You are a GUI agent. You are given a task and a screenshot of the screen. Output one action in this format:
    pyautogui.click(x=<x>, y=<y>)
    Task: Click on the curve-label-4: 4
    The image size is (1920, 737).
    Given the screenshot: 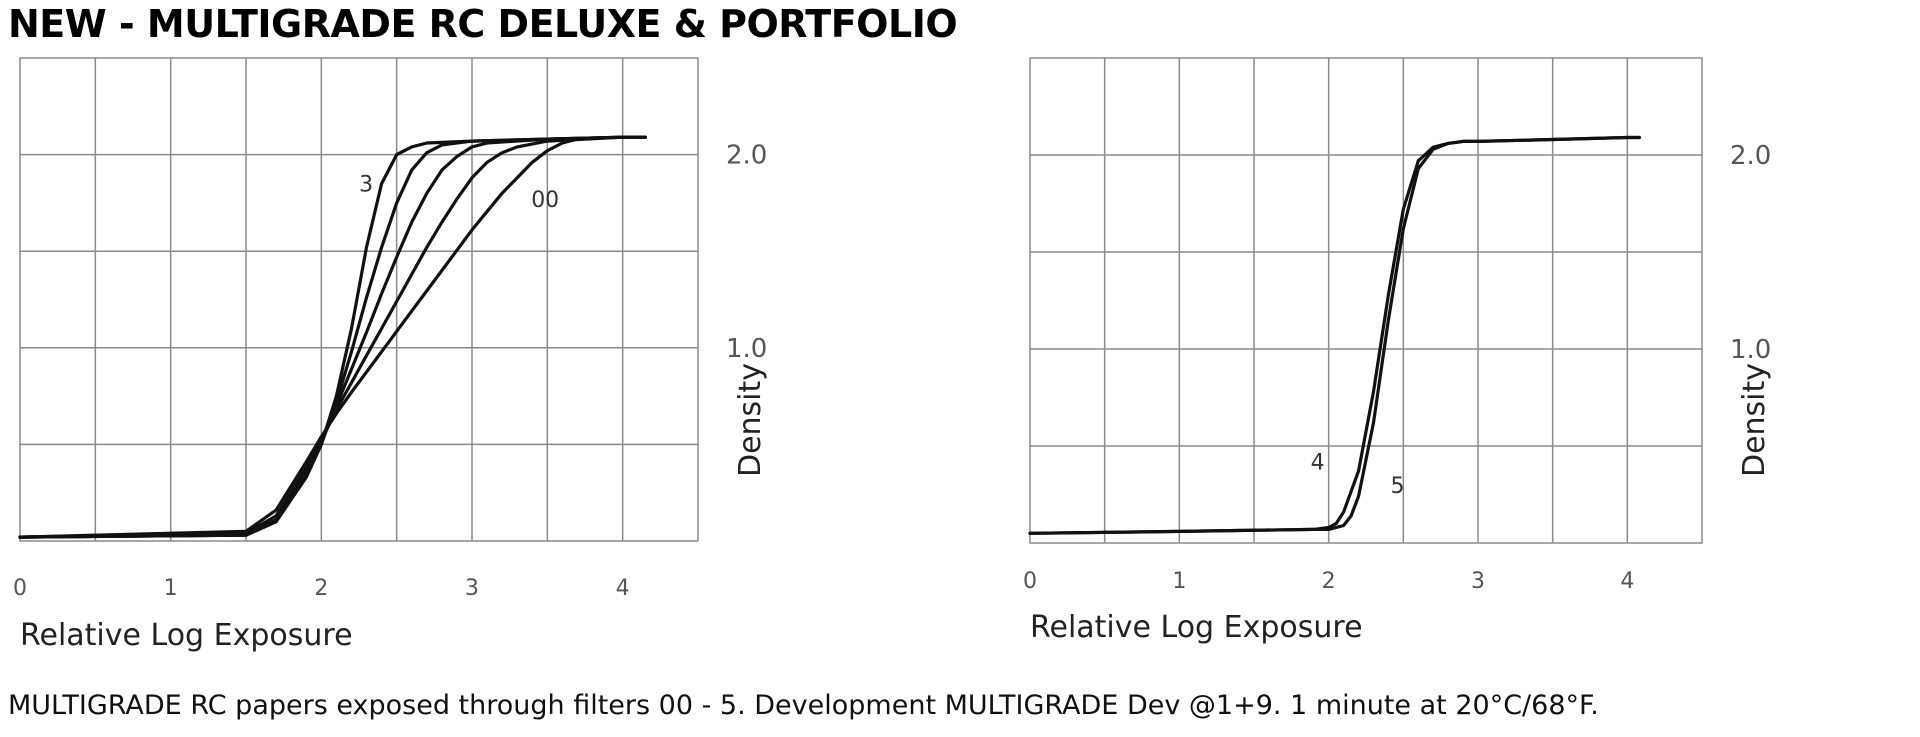 What is the action you would take?
    pyautogui.click(x=1318, y=463)
    